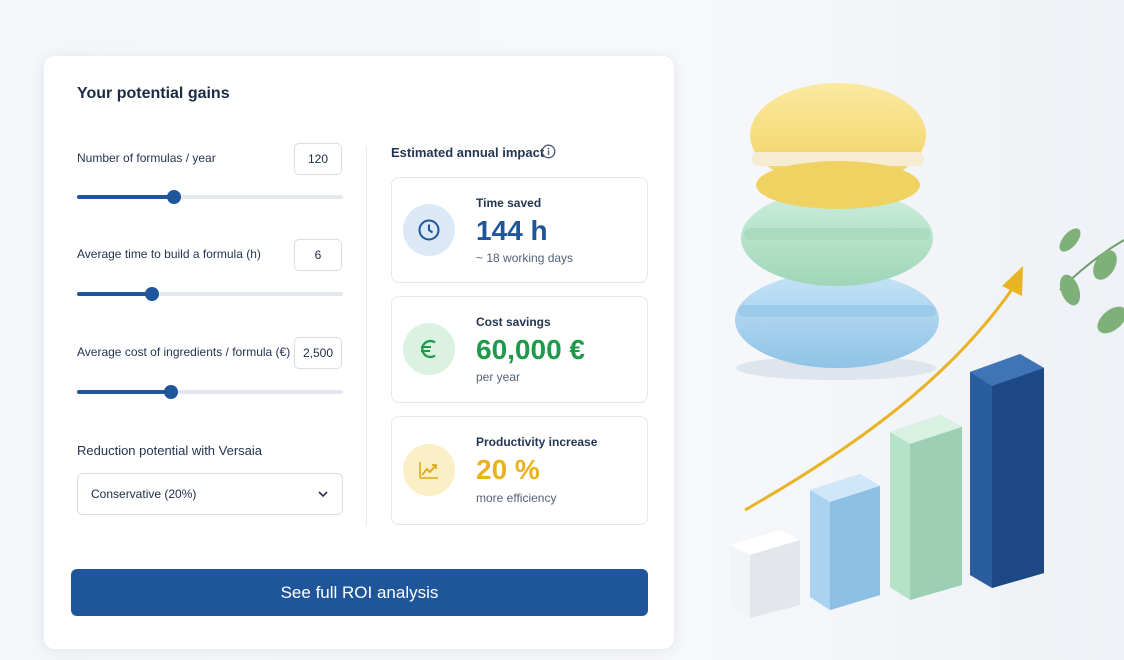  Describe the element at coordinates (323, 494) in the screenshot. I see `chevron-icon` at that location.